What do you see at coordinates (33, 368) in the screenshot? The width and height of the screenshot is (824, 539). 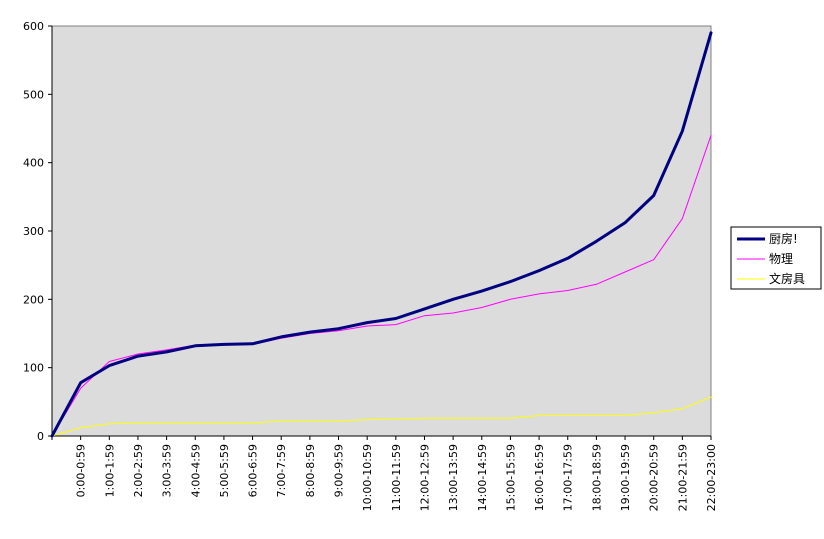 I see `y-tick-label: 100` at bounding box center [33, 368].